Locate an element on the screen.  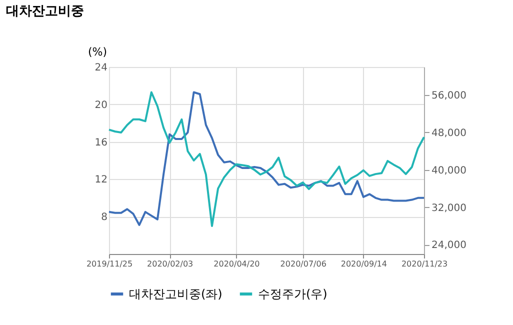
y2-tick-label: 48,000 is located at coordinates (449, 133).